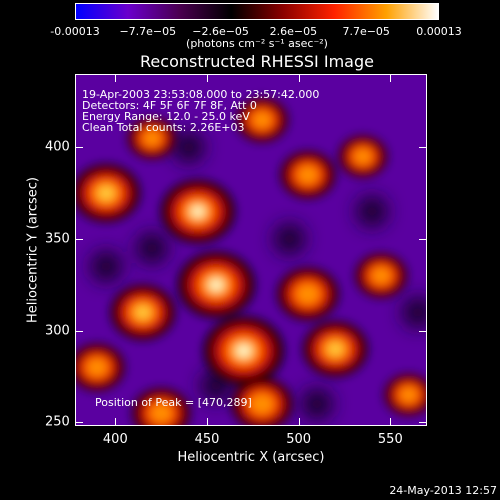  I want to click on timestamp: 24-May-2013 12:57, so click(443, 490).